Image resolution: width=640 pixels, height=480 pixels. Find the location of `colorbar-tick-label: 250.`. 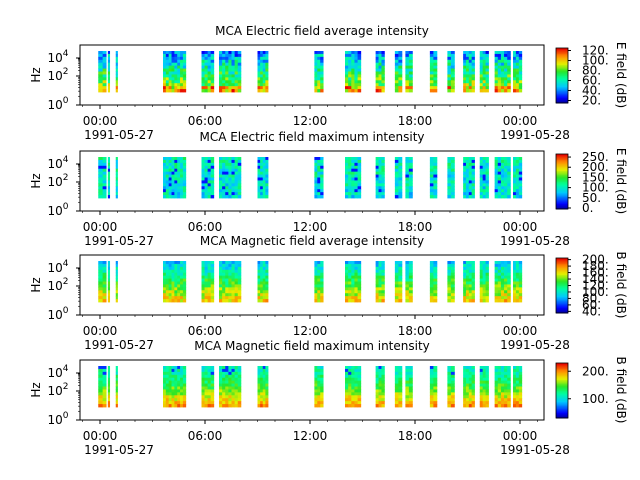

colorbar-tick-label: 250. is located at coordinates (595, 157).